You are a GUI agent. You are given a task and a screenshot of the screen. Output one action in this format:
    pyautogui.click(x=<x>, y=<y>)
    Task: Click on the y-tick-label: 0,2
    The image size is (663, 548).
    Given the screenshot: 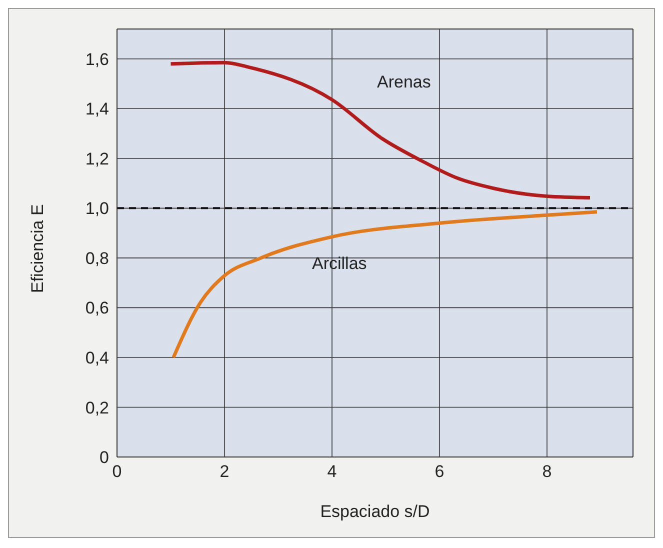 What is the action you would take?
    pyautogui.click(x=97, y=408)
    